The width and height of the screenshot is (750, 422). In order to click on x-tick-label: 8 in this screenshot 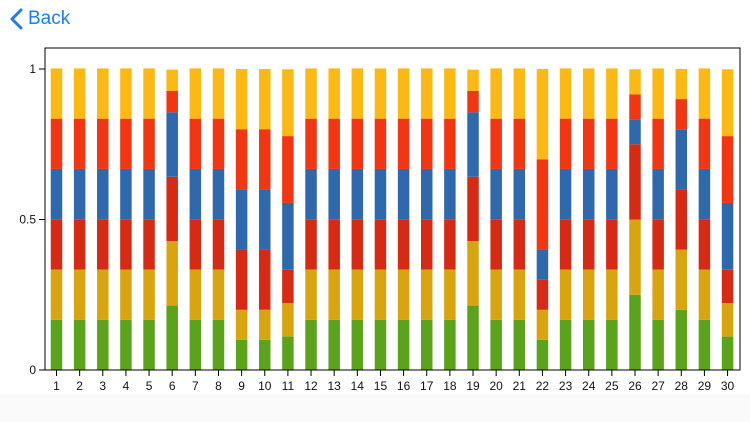, I will do `click(218, 386)`.